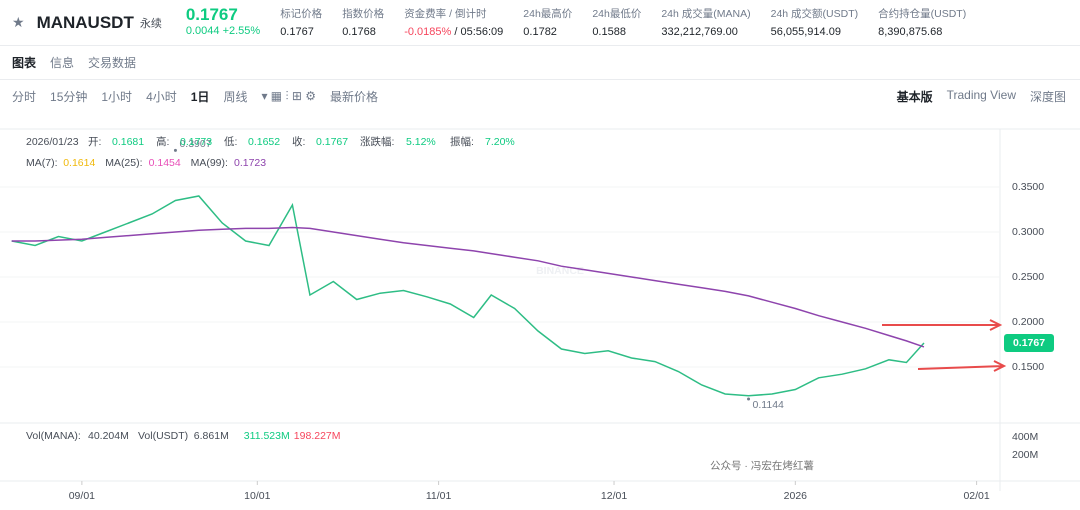 Image resolution: width=1080 pixels, height=510 pixels. I want to click on vol-value: 198.227M, so click(317, 436).